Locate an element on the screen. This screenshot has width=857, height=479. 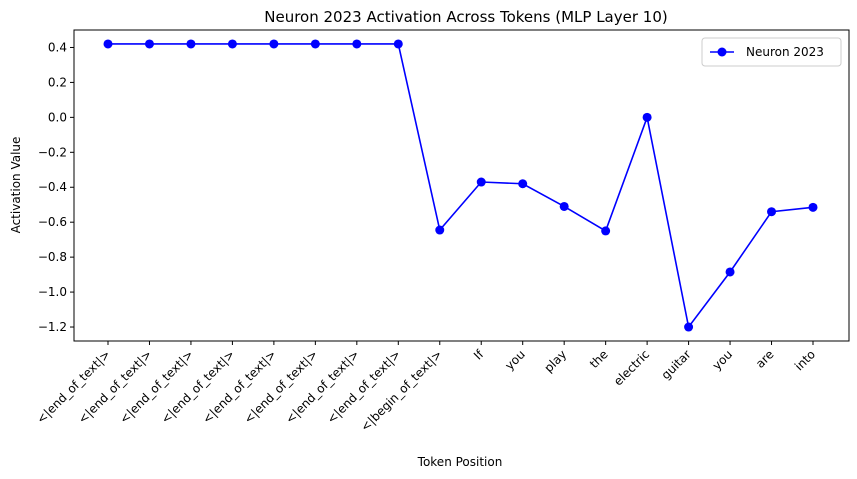
x-tick-label: play is located at coordinates (555, 361).